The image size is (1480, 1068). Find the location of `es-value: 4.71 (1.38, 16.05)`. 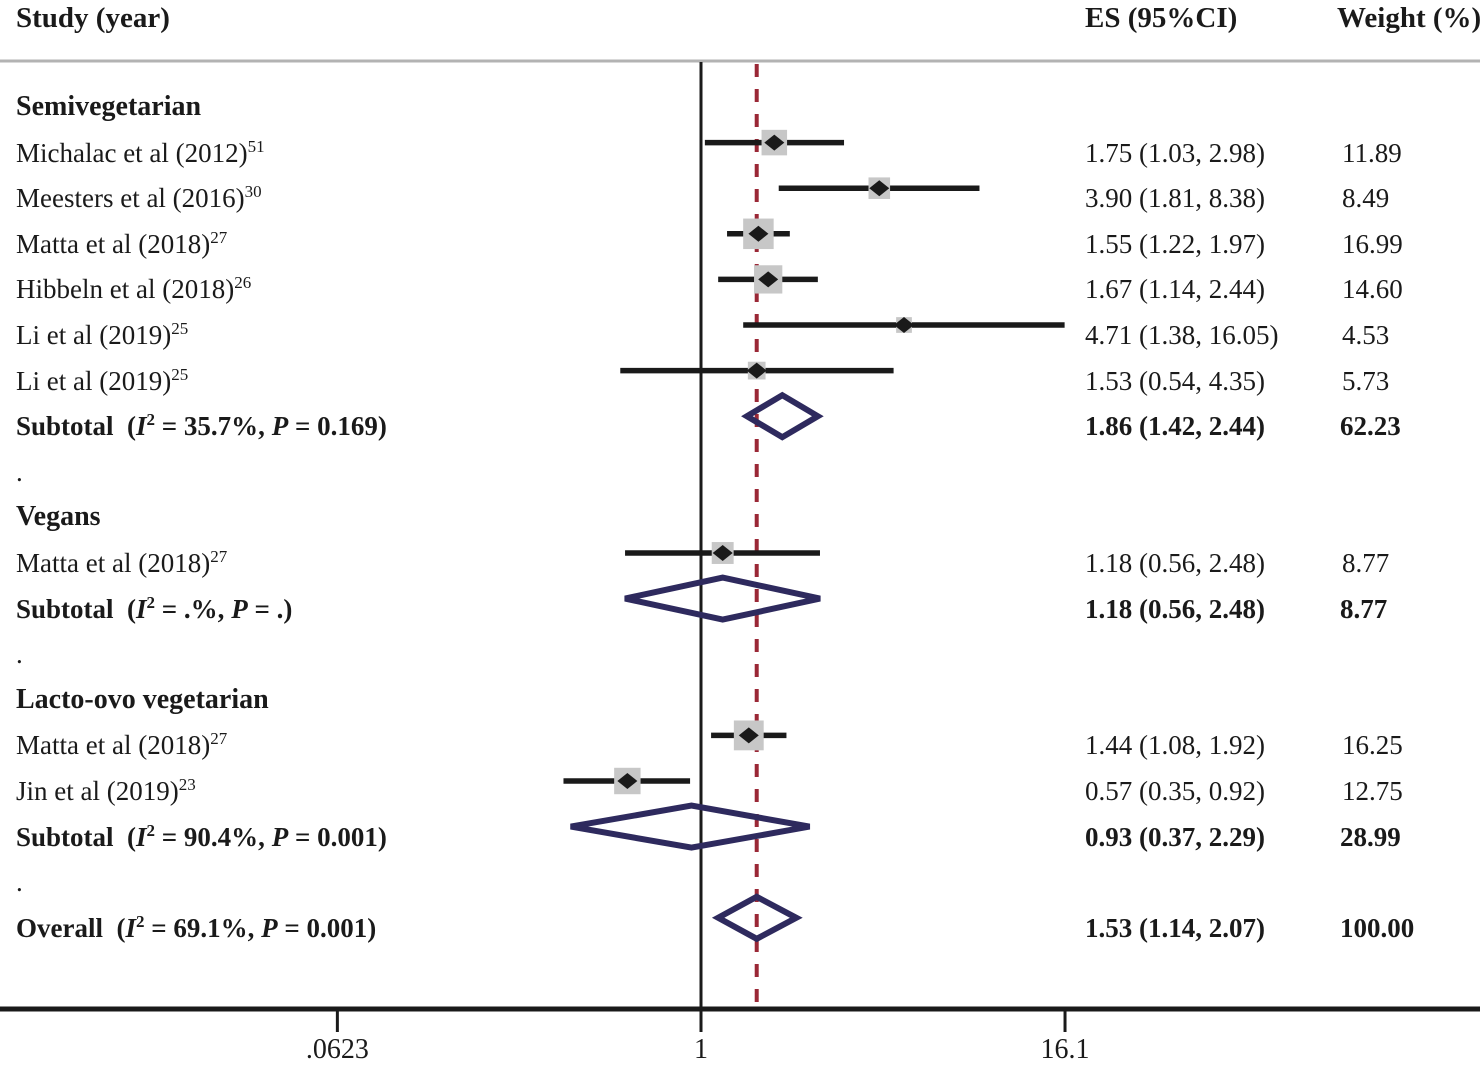

es-value: 4.71 (1.38, 16.05) is located at coordinates (1182, 335).